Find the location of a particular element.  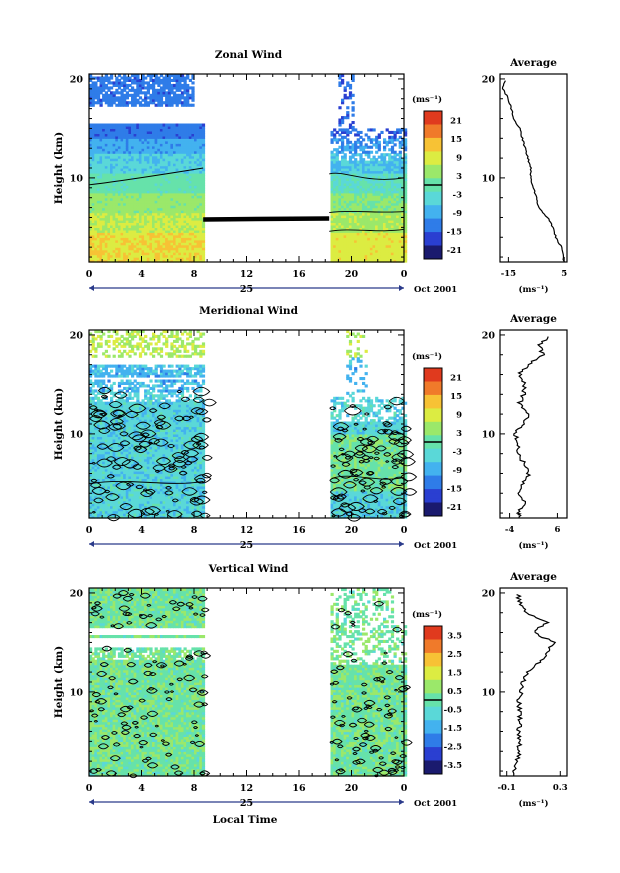

colorbar-swatch is located at coordinates (433, 248).